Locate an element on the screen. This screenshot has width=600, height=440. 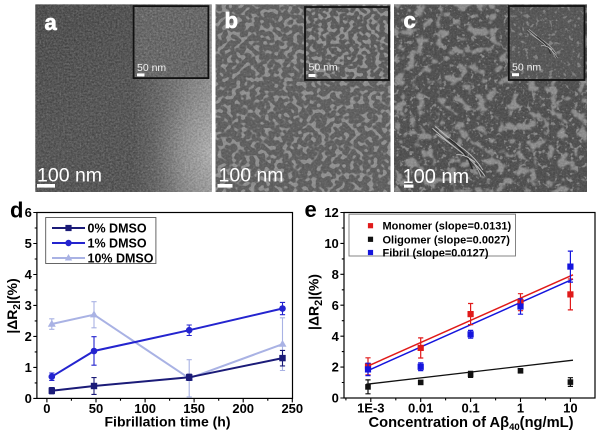
svg-text: Oligomer (slope=0.0027) is located at coordinates (447, 240).